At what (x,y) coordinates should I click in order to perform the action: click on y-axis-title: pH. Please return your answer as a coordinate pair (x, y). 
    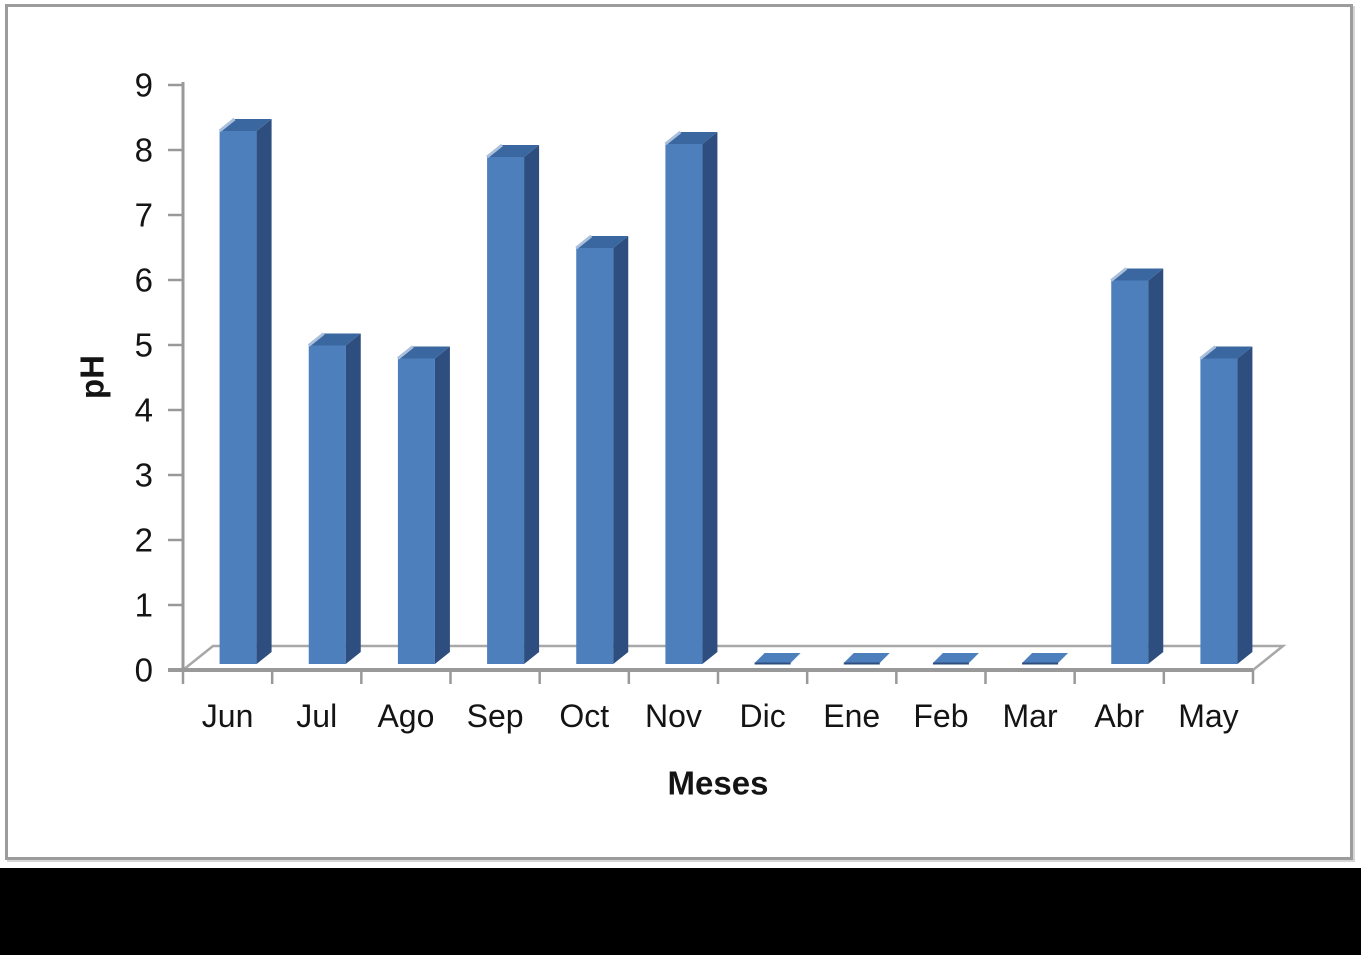
    Looking at the image, I should click on (92, 377).